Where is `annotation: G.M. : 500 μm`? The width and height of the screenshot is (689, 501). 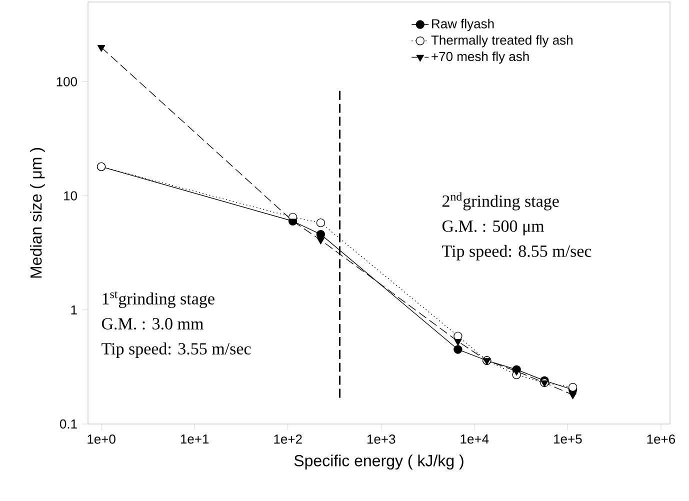
annotation: G.M. : 500 μm is located at coordinates (493, 228).